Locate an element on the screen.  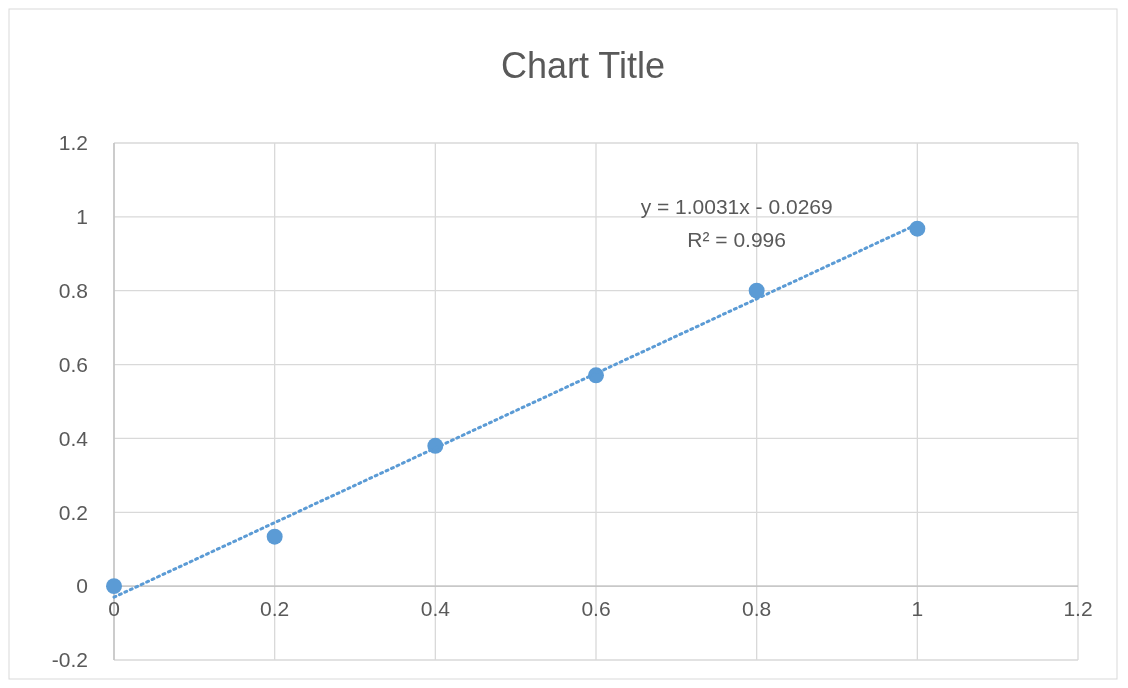
y-tick-label: 0 is located at coordinates (82, 586).